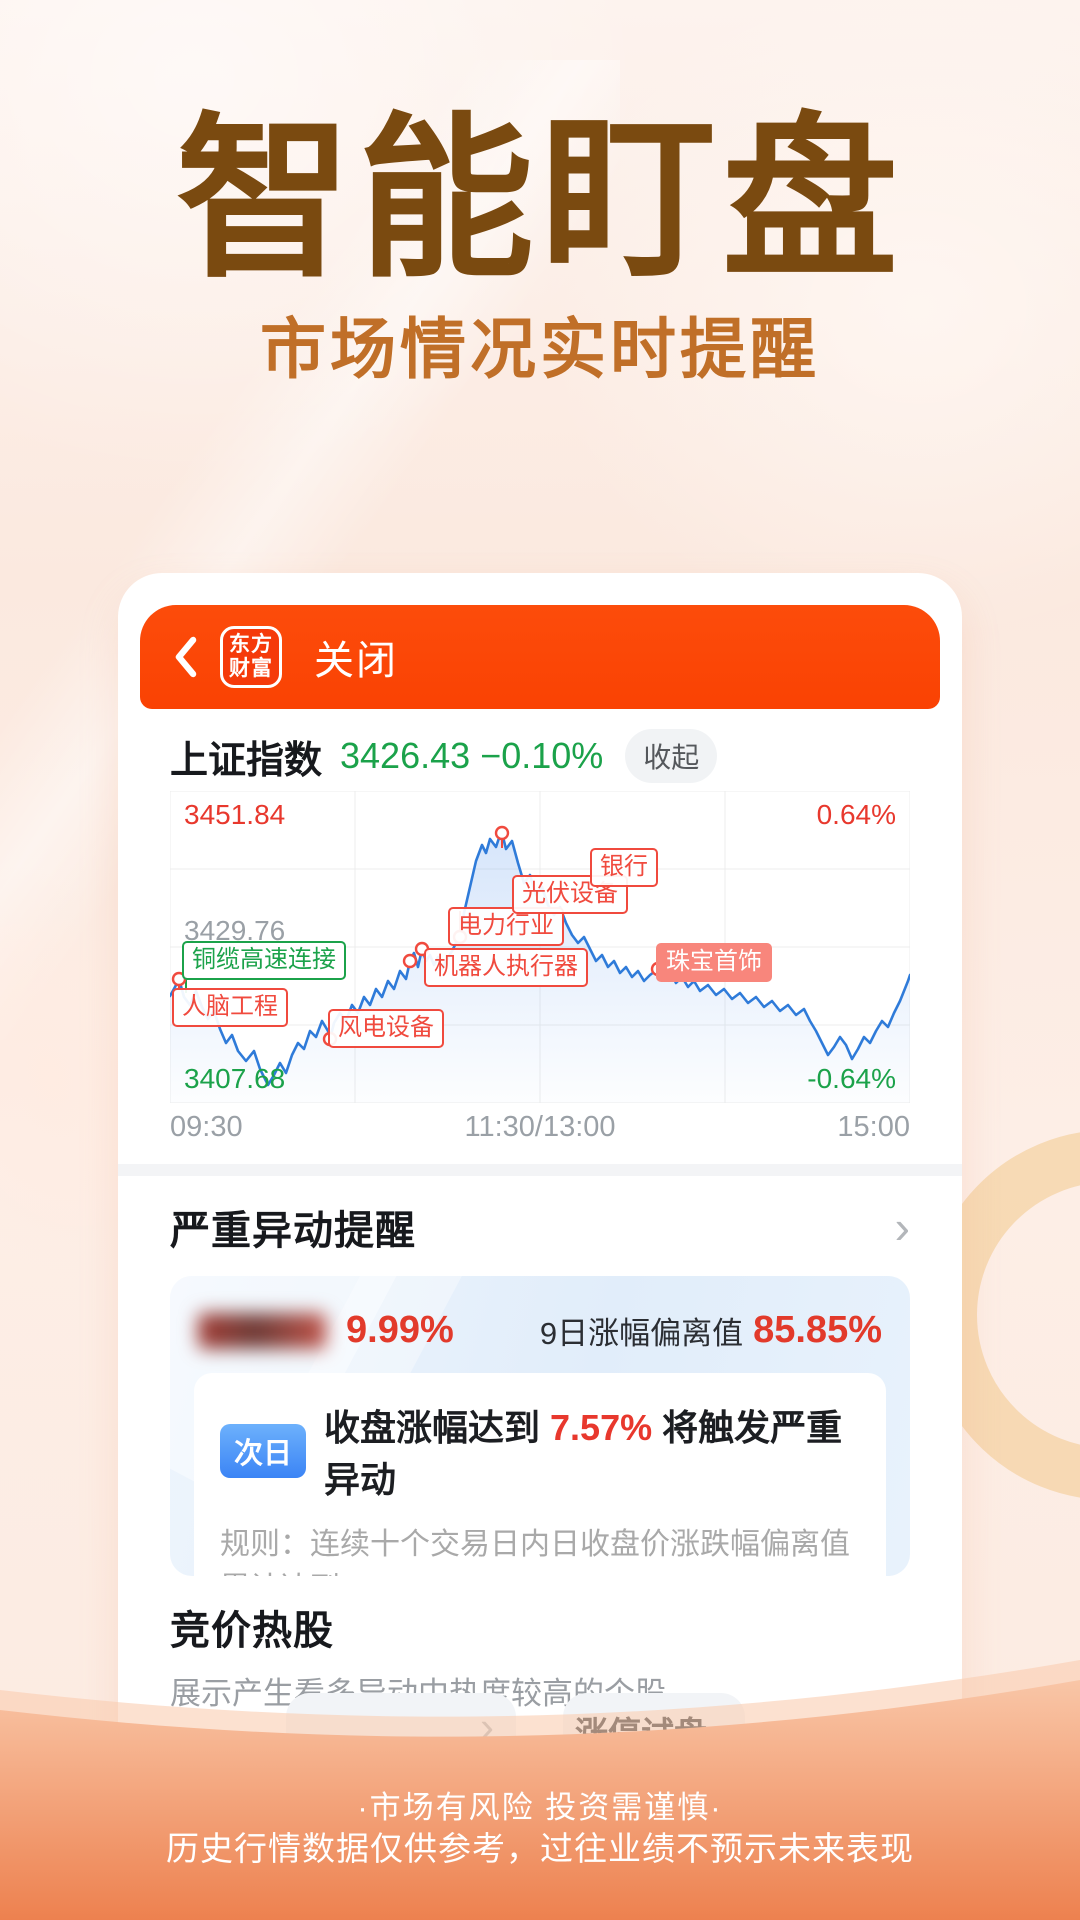  I want to click on deviation-label: 9日涨幅偏离值, so click(641, 1333).